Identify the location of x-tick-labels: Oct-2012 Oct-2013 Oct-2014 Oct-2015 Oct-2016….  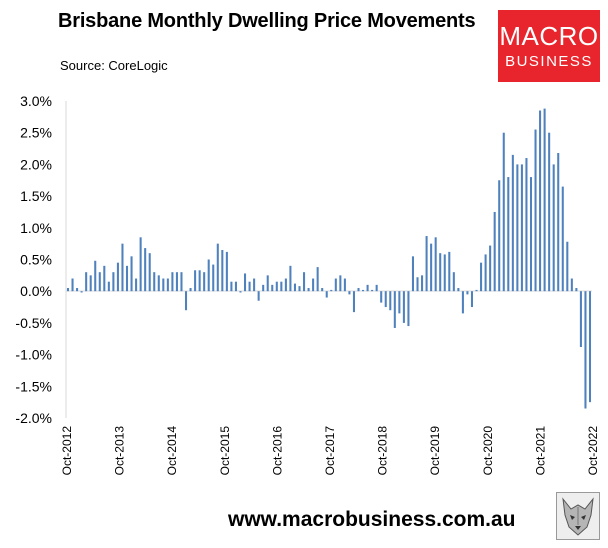
(330, 451).